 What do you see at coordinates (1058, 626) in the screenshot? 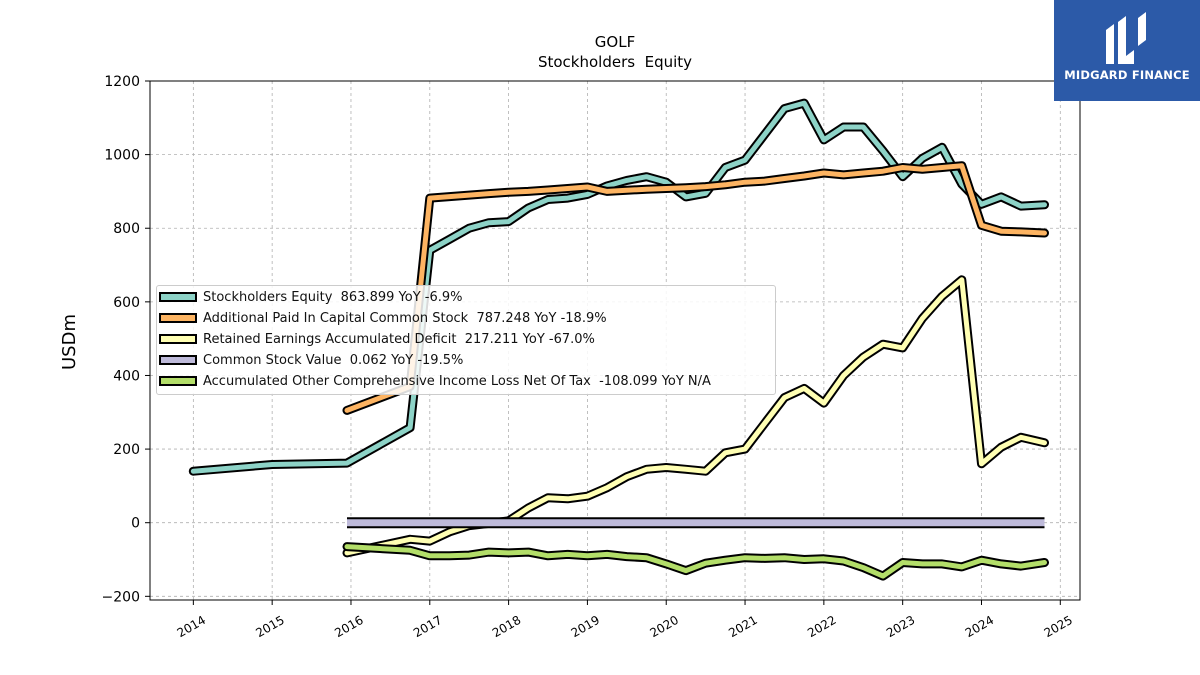
I see `x-tick-label: 2025` at bounding box center [1058, 626].